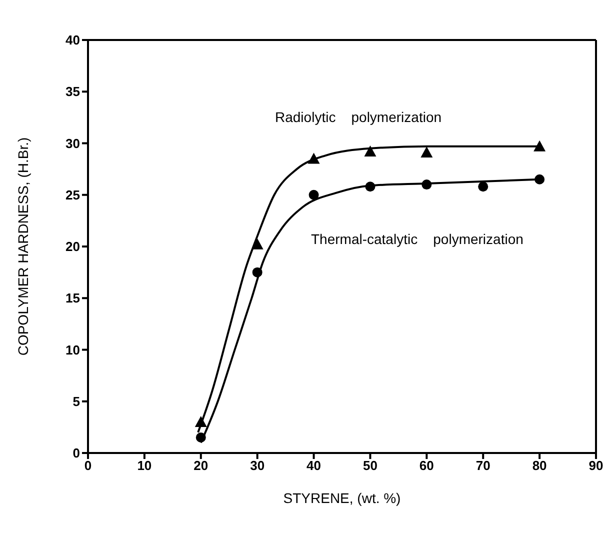 This screenshot has height=534, width=615. What do you see at coordinates (73, 143) in the screenshot?
I see `y-tick-label: 30` at bounding box center [73, 143].